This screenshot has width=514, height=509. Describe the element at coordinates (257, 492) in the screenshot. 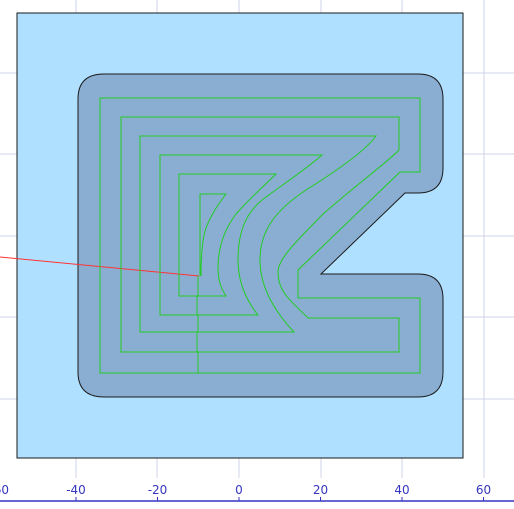

I see `x-axis-ruler: -60 -40 -20 0 20 40 60` at that location.